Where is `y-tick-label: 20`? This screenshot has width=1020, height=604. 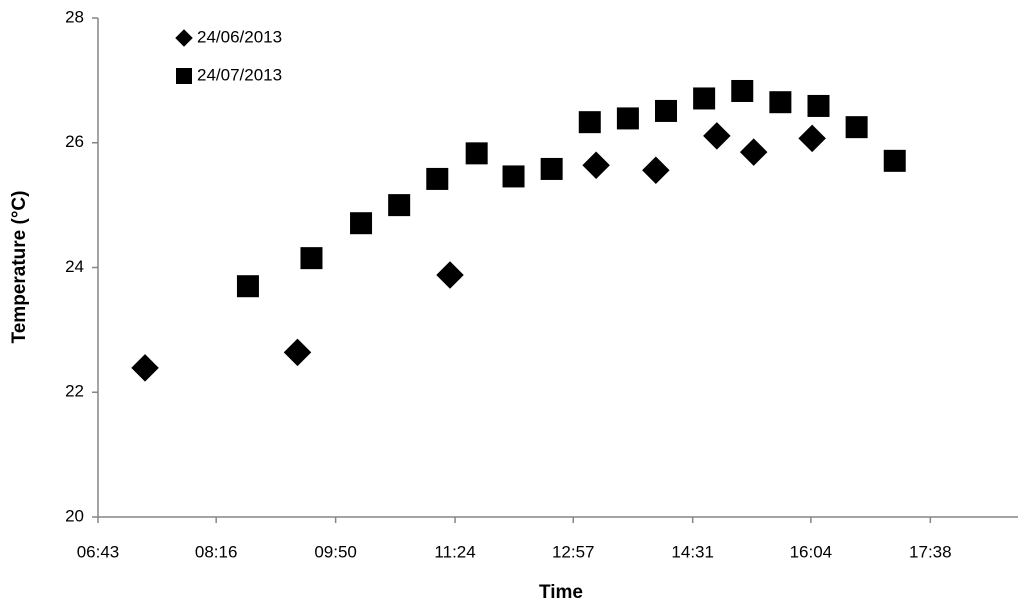
y-tick-label: 20 is located at coordinates (74, 515).